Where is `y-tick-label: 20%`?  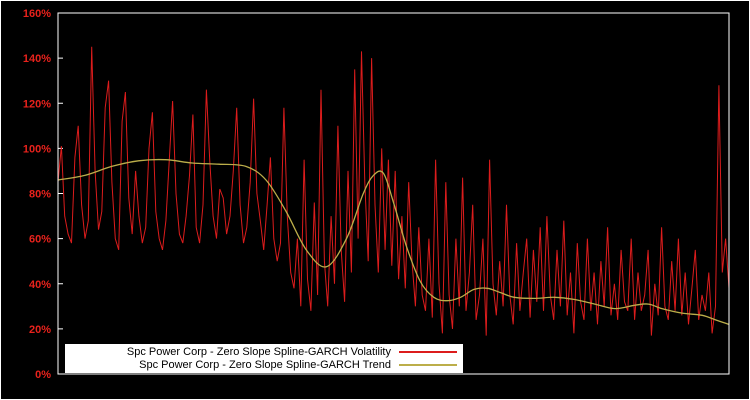
y-tick-label: 20% is located at coordinates (40, 330).